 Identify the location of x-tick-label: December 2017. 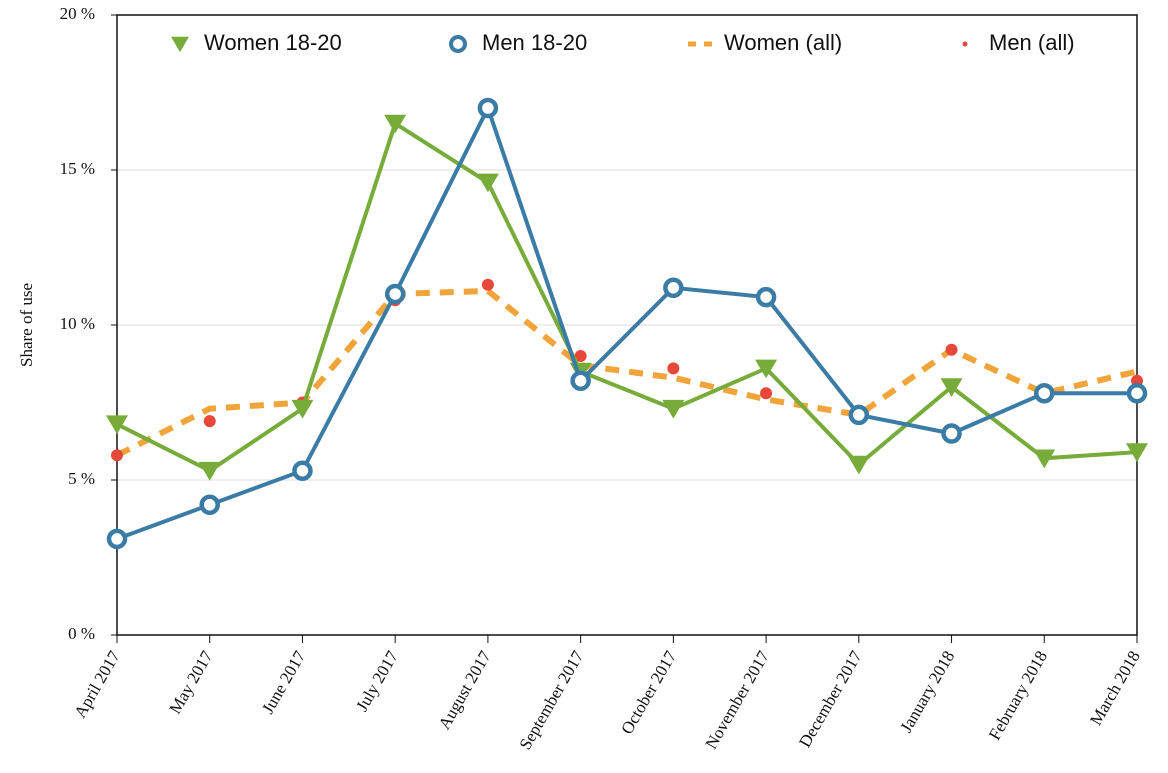
(830, 699).